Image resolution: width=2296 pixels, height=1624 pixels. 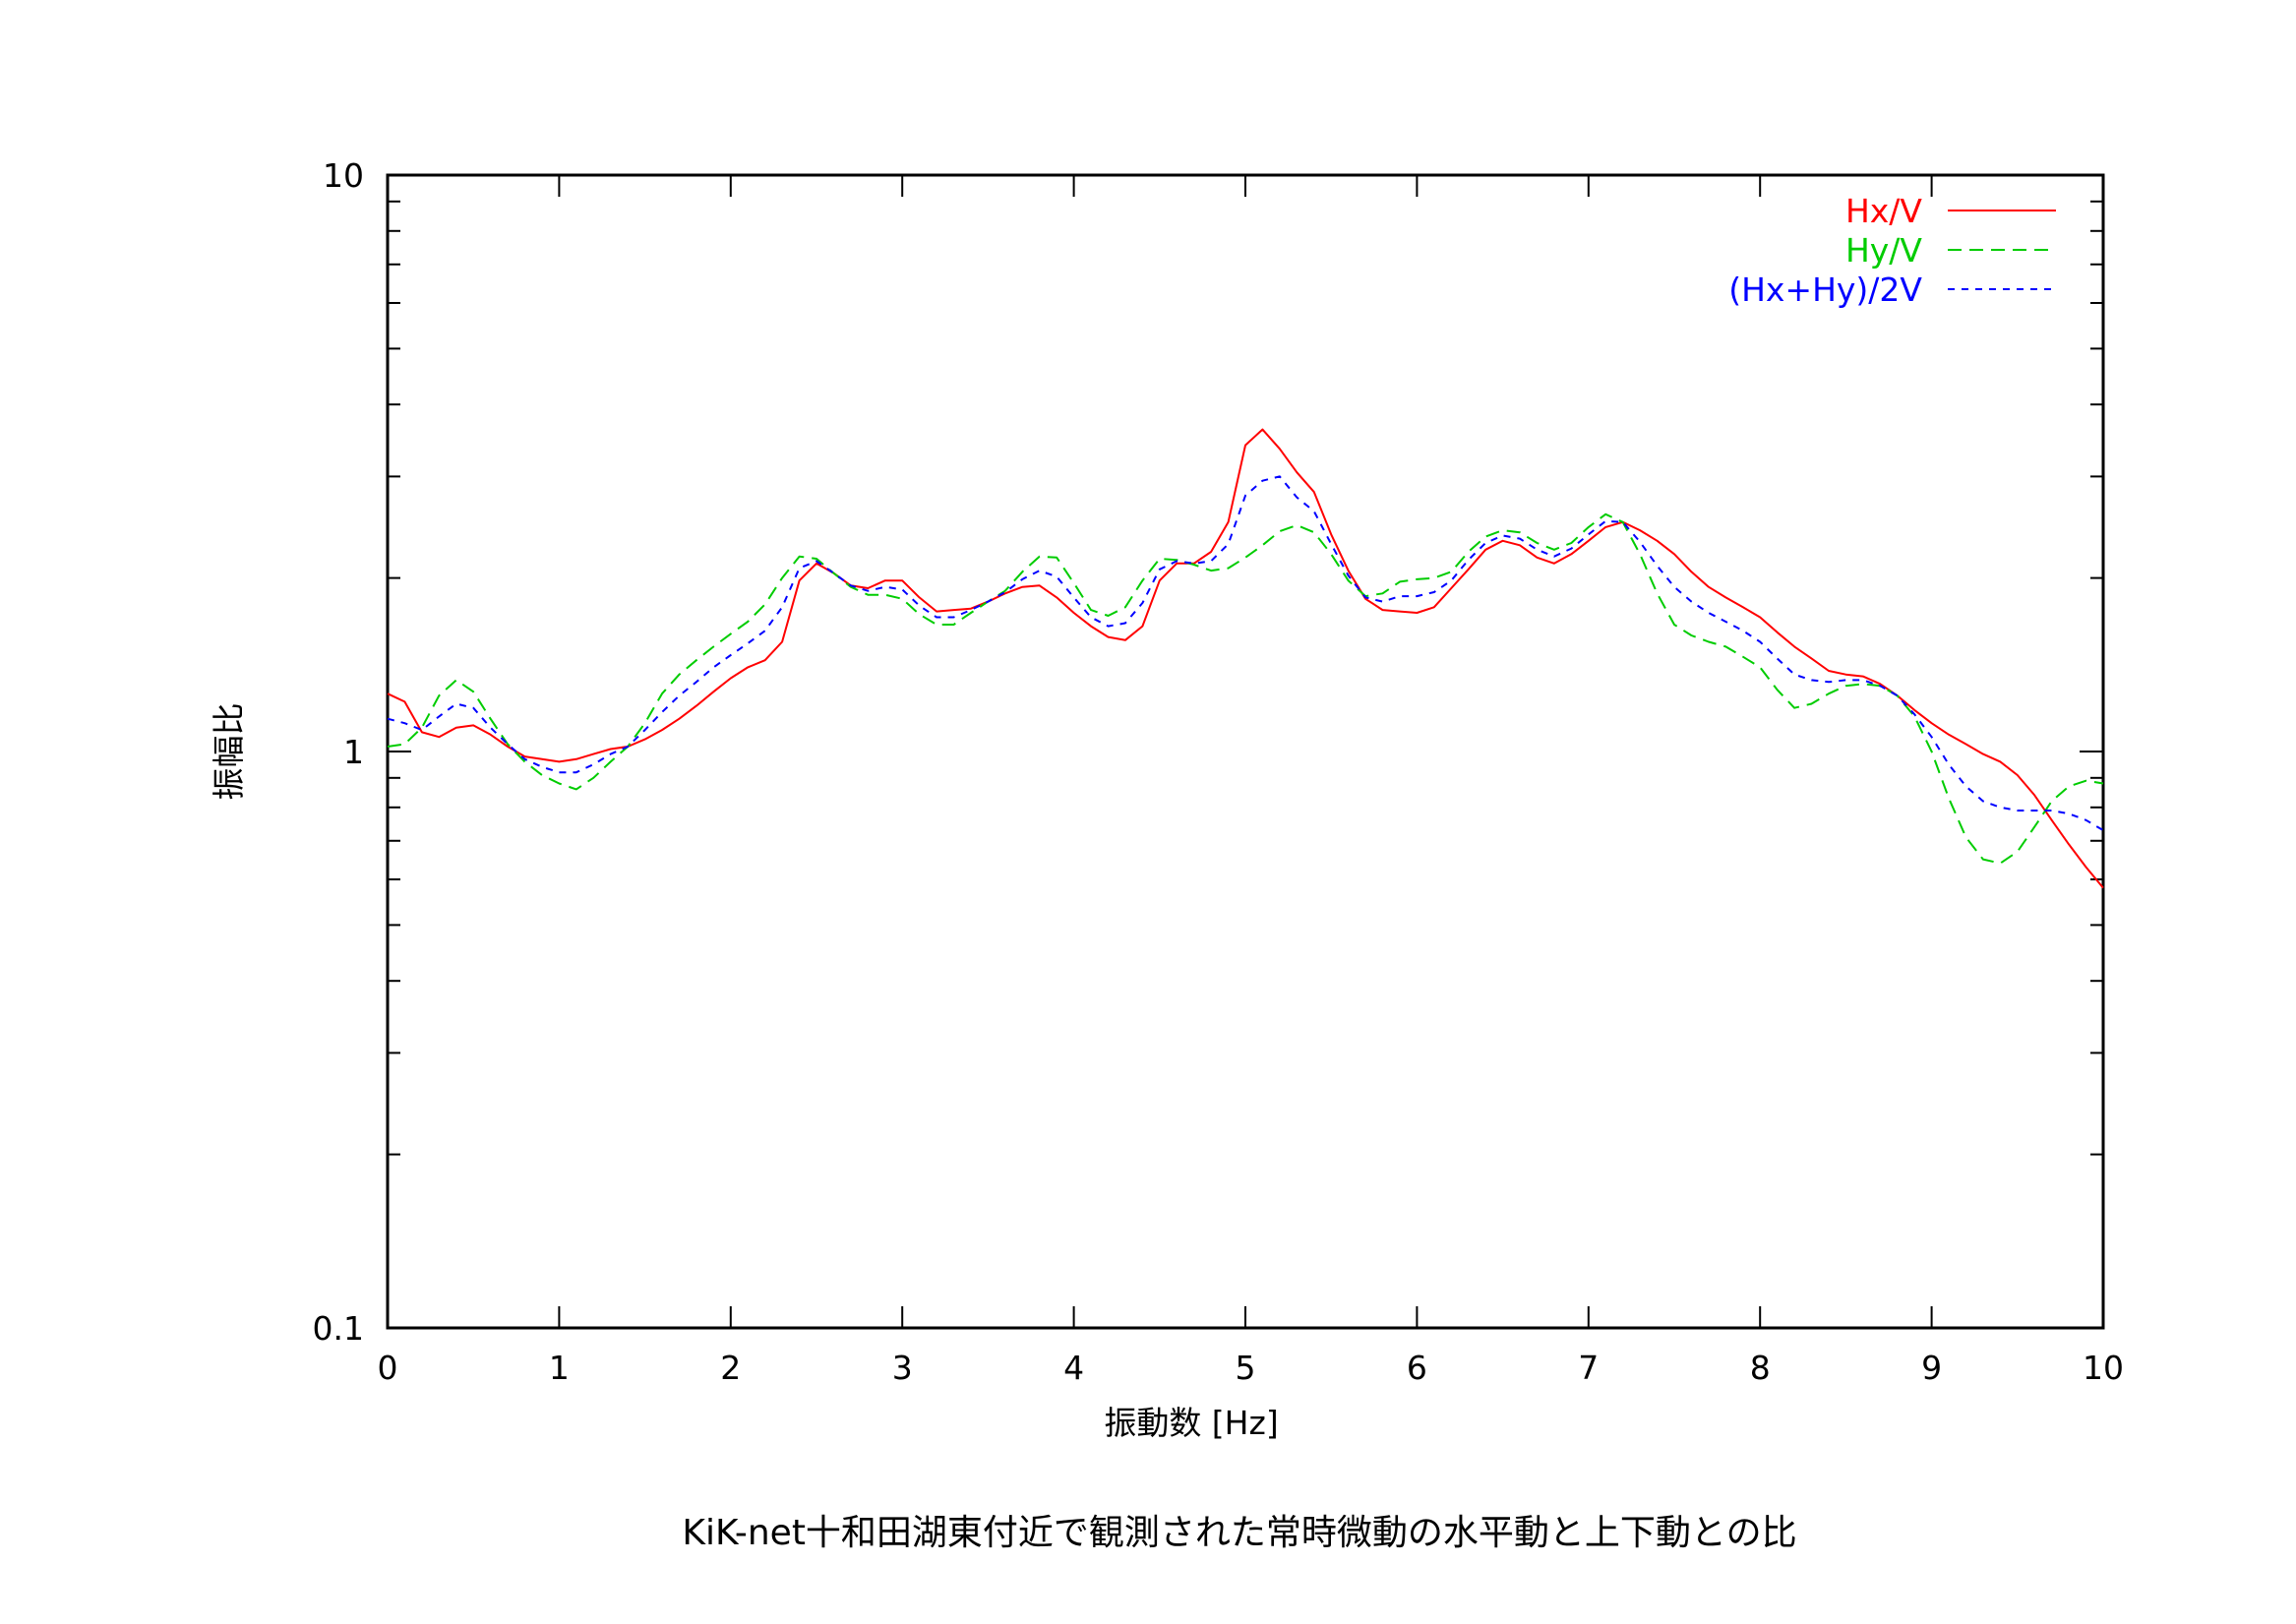 What do you see at coordinates (353, 752) in the screenshot?
I see `y-tick-label: 1` at bounding box center [353, 752].